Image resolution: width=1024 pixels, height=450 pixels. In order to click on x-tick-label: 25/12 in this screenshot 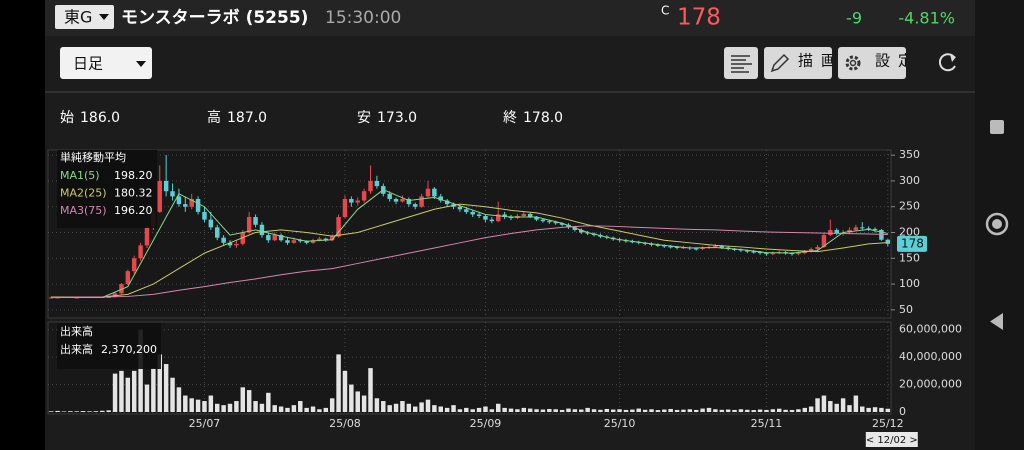, I will do `click(888, 423)`.